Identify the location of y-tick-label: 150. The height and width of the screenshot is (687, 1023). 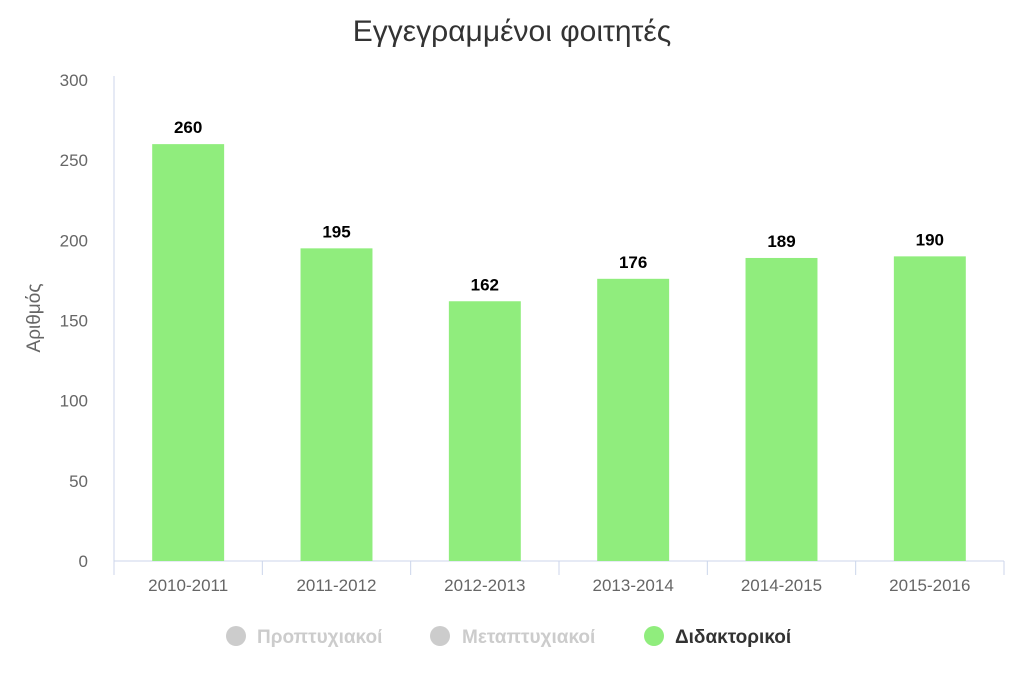
(74, 321).